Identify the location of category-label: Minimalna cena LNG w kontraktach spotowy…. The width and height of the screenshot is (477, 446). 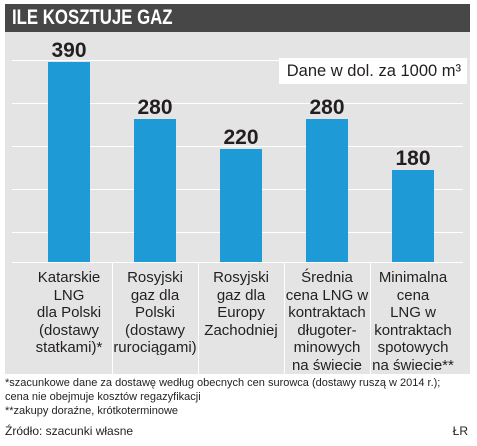
(413, 321).